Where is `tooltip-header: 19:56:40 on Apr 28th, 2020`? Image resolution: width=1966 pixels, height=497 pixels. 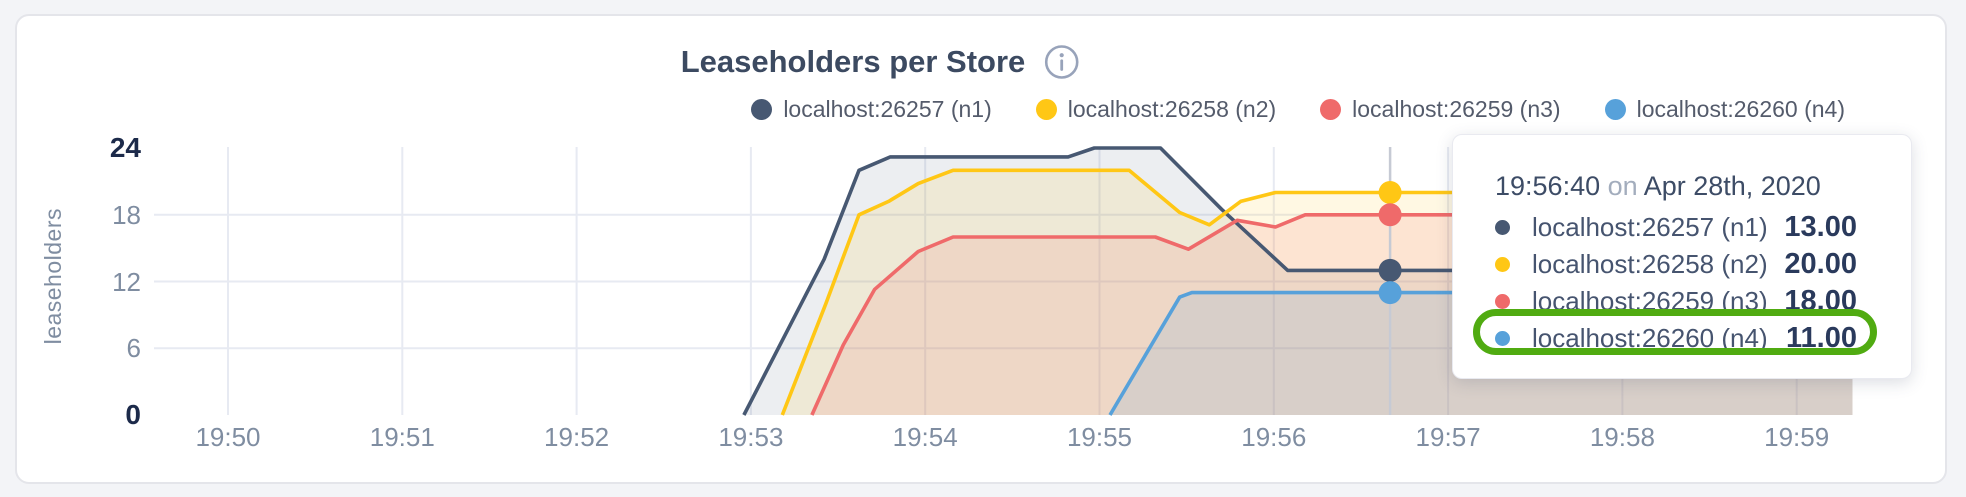 tooltip-header: 19:56:40 on Apr 28th, 2020 is located at coordinates (1658, 186).